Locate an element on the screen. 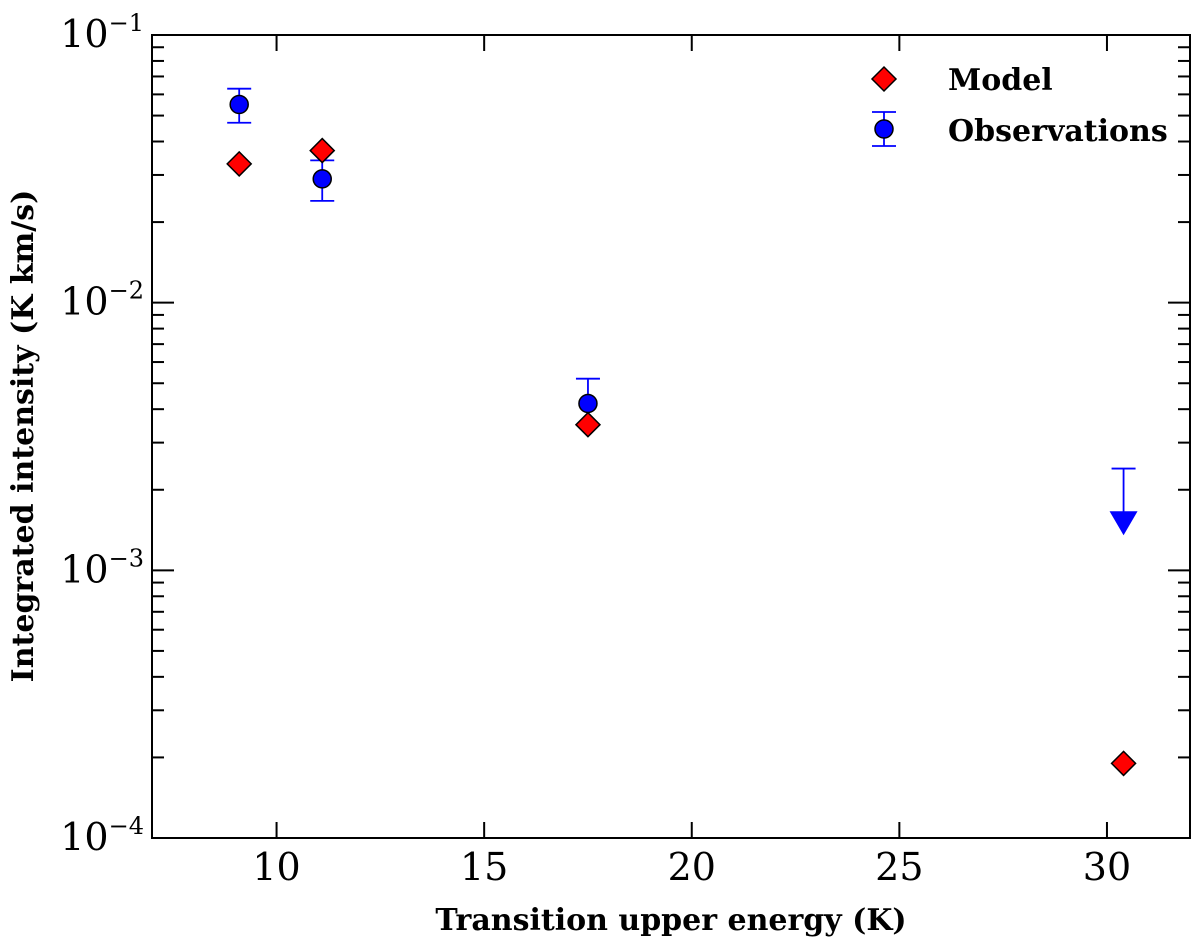 This screenshot has width=1200, height=941. legend-diamond is located at coordinates (884, 79).